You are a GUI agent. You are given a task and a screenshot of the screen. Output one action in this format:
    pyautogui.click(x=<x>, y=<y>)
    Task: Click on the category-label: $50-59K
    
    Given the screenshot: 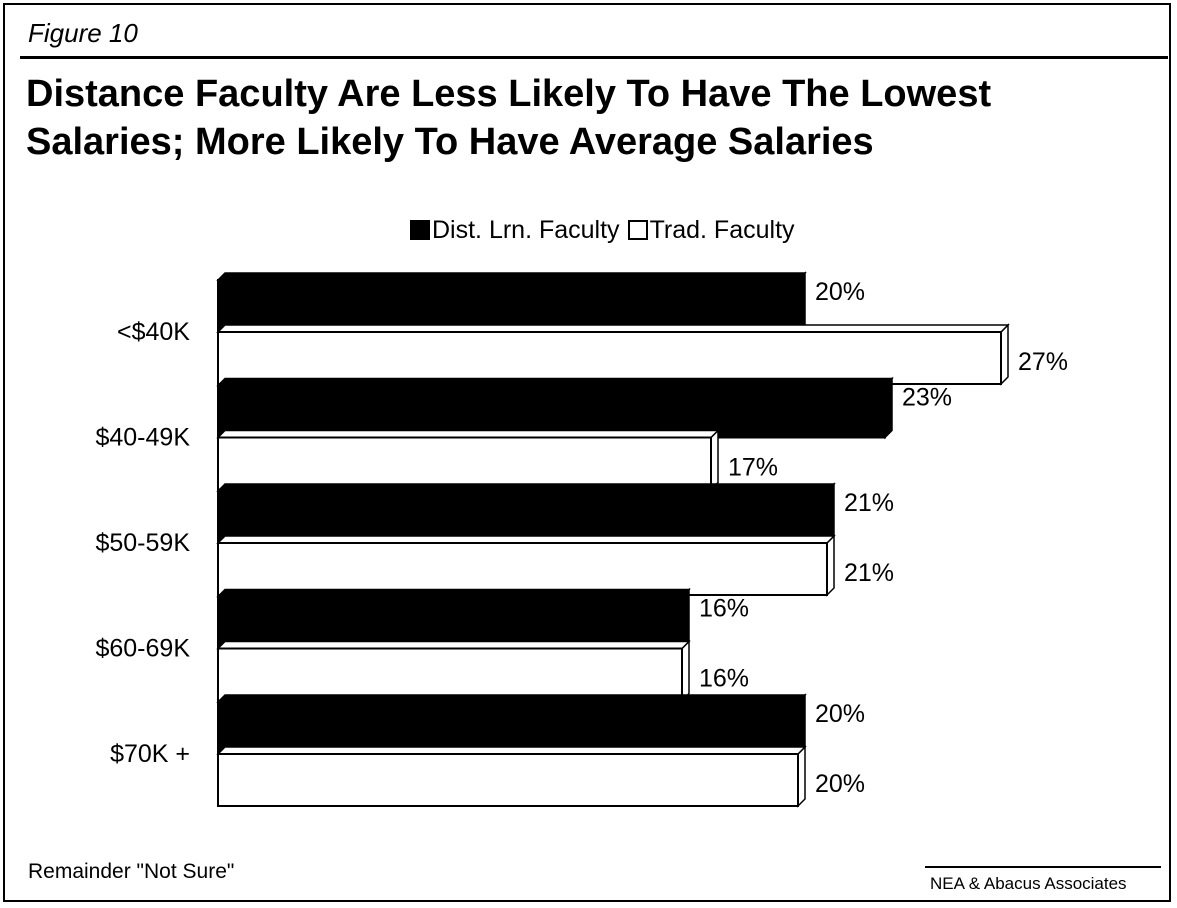 What is the action you would take?
    pyautogui.click(x=142, y=543)
    